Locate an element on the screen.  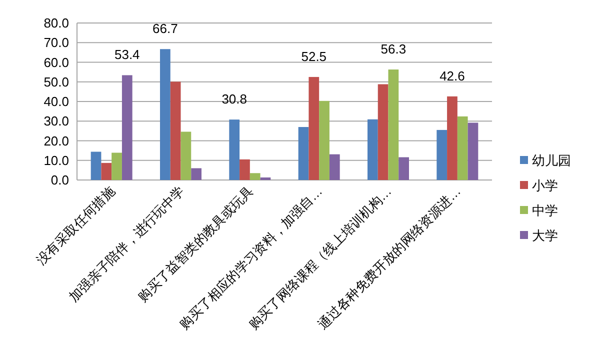
legend-label: 大学 is located at coordinates (545, 235).